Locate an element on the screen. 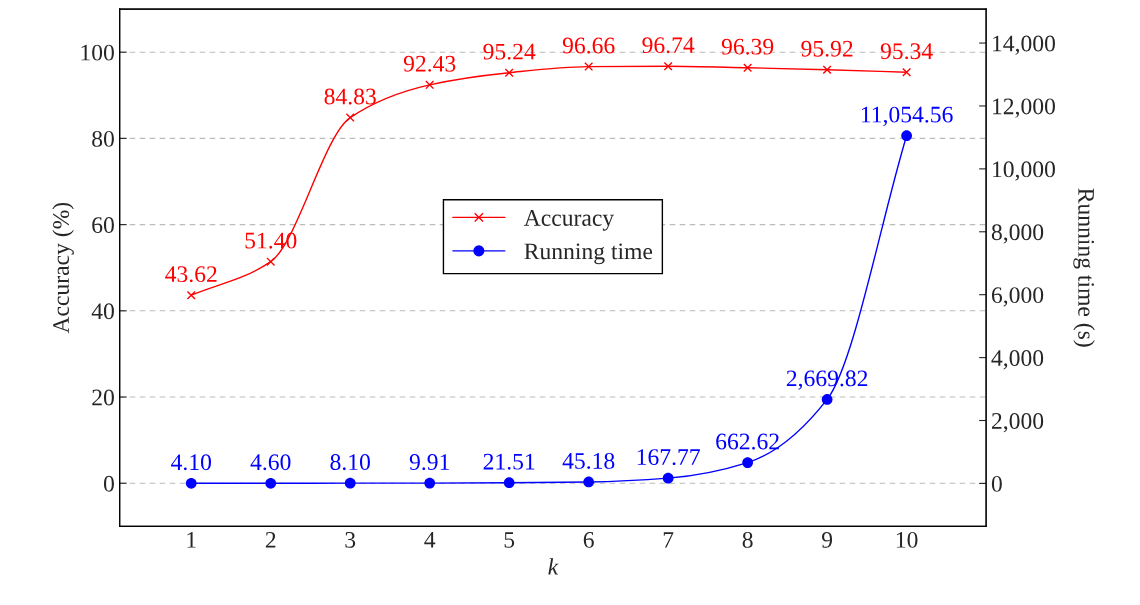  data-label: 21.51 is located at coordinates (509, 461).